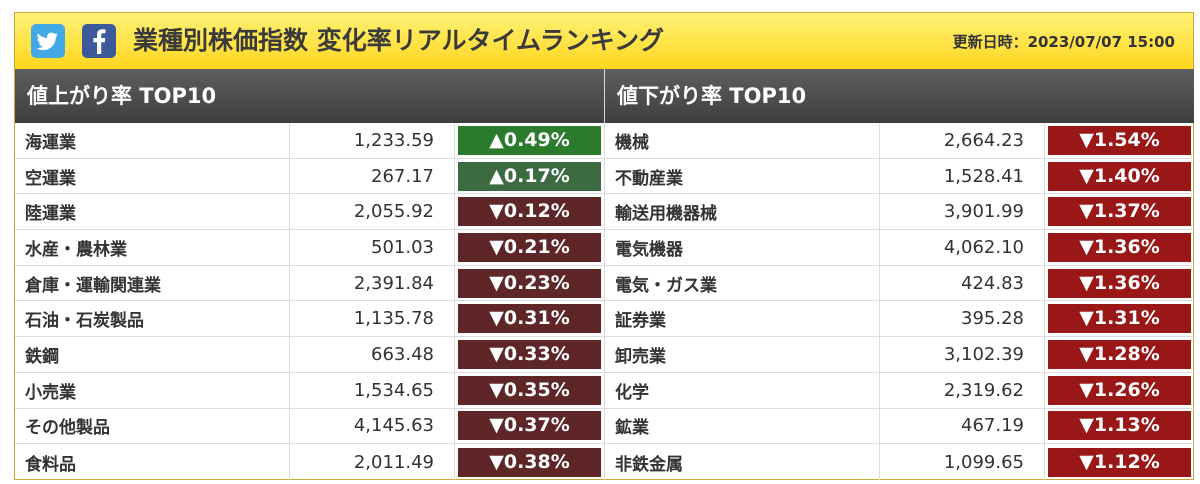  I want to click on table-row: 電気・ガス業 424.83 ▼1.36%, so click(899, 283).